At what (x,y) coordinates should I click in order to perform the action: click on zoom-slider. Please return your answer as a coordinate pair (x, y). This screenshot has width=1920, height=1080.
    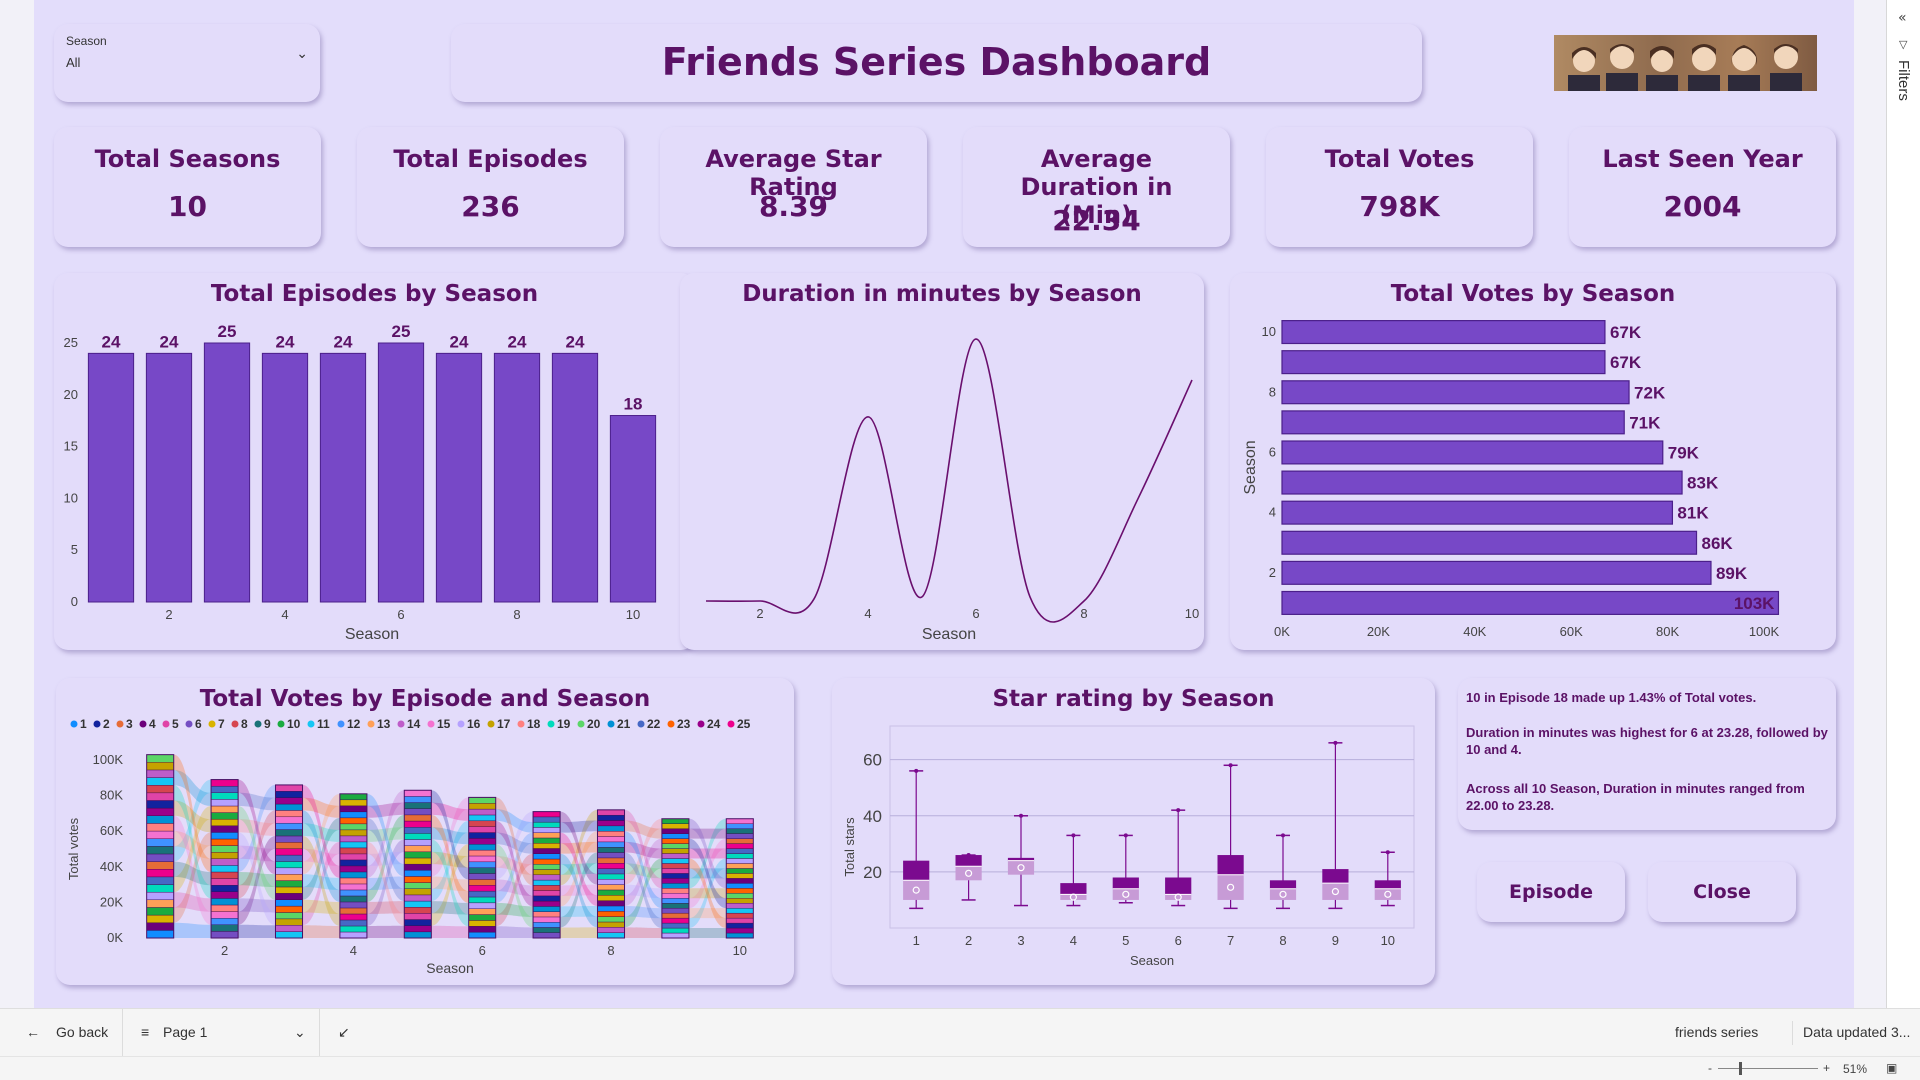
    Looking at the image, I should click on (1768, 1068).